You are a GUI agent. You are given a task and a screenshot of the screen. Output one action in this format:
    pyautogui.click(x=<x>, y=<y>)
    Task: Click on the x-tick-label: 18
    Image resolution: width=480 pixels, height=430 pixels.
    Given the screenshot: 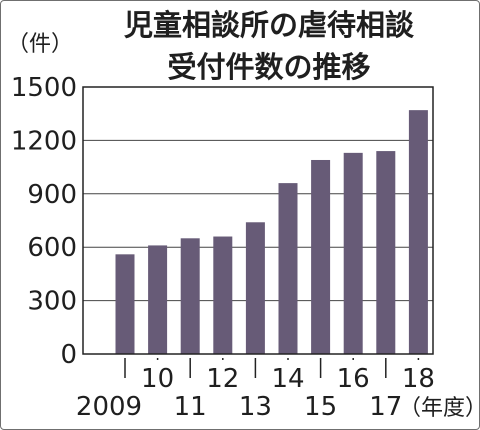 What is the action you would take?
    pyautogui.click(x=418, y=379)
    